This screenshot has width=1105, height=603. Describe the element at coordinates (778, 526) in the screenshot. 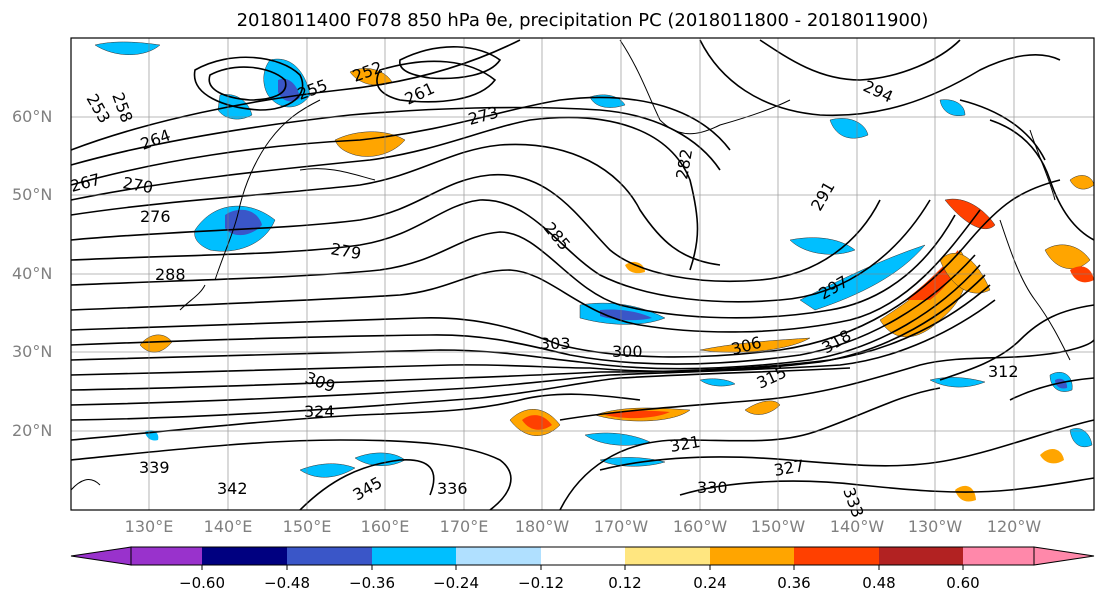

I see `lon-label: 150°W` at that location.